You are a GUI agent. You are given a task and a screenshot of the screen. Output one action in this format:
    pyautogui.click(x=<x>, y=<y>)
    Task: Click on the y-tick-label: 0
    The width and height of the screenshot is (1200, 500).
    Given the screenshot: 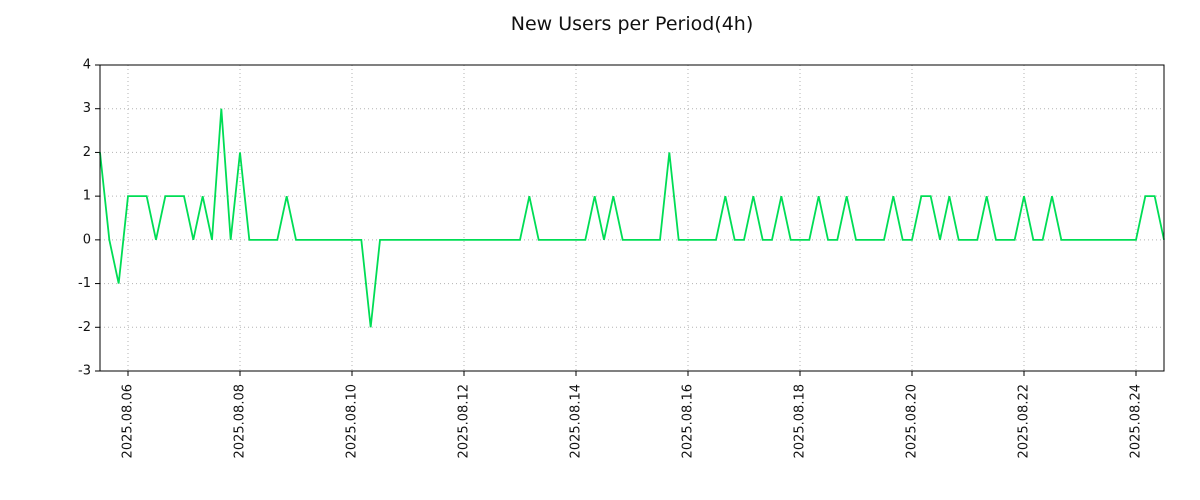 What is the action you would take?
    pyautogui.click(x=87, y=239)
    